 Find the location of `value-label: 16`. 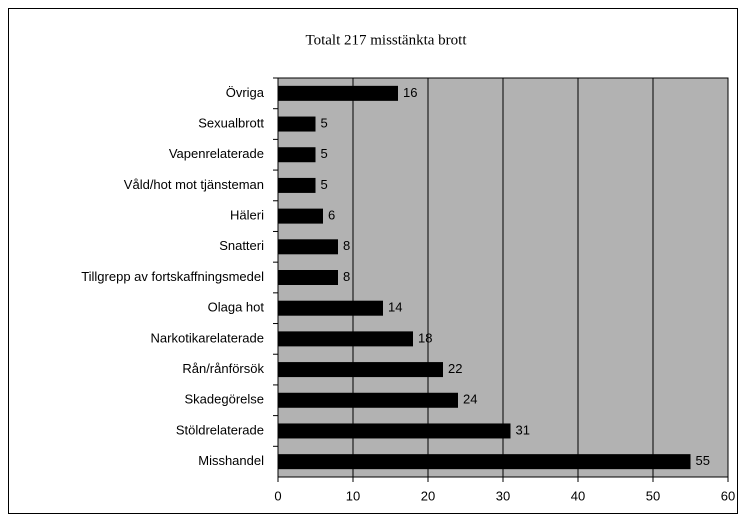

value-label: 16 is located at coordinates (410, 92).